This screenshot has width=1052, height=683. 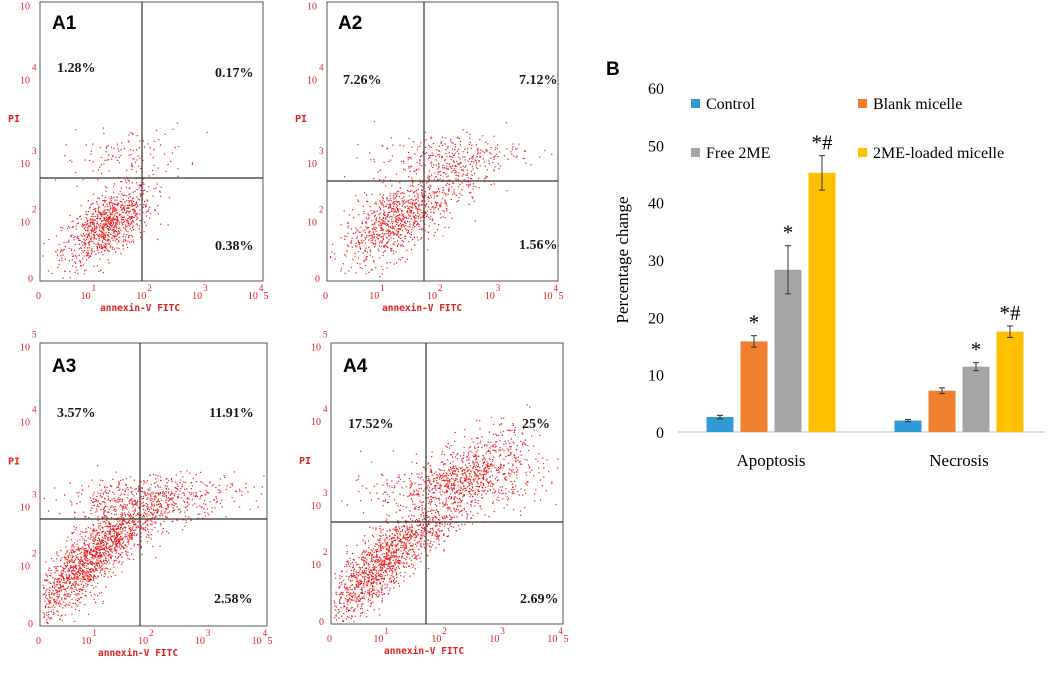 I want to click on x-tick-label: 10, so click(x=547, y=296).